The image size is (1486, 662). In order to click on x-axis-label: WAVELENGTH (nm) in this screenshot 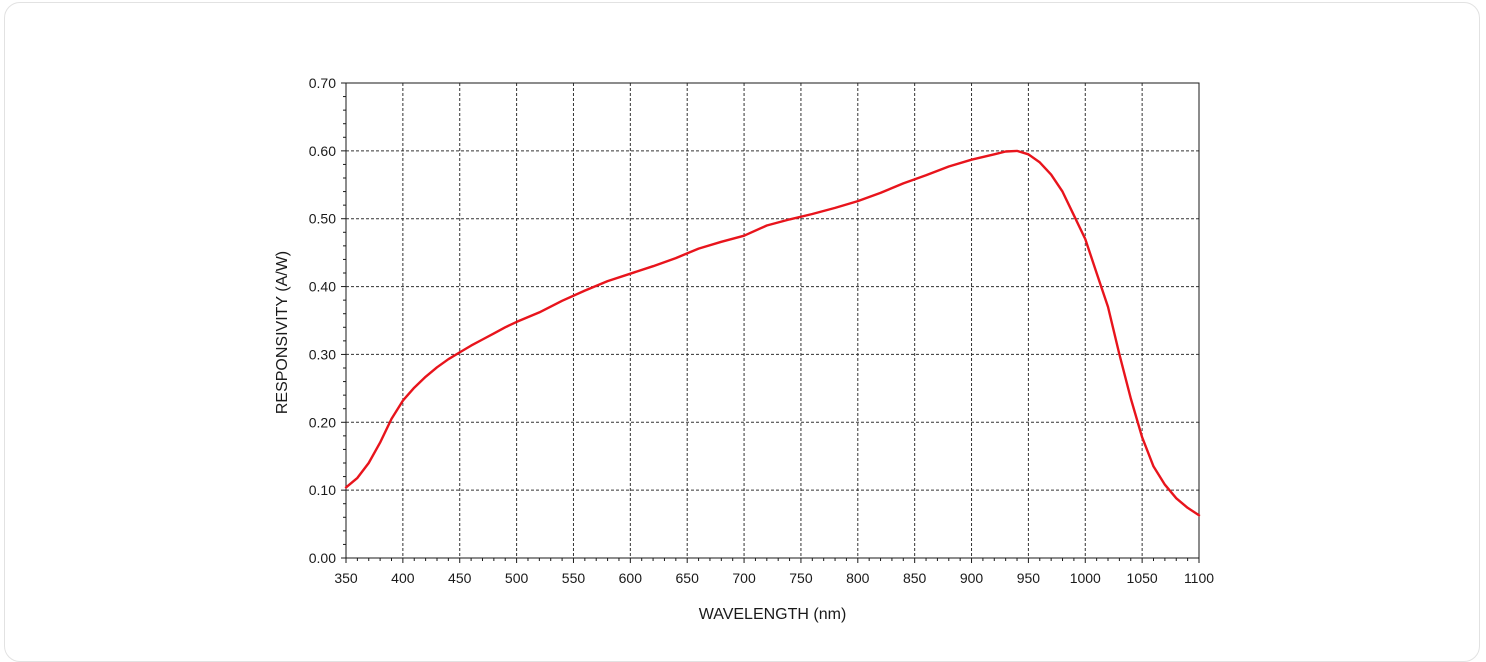, I will do `click(773, 614)`.